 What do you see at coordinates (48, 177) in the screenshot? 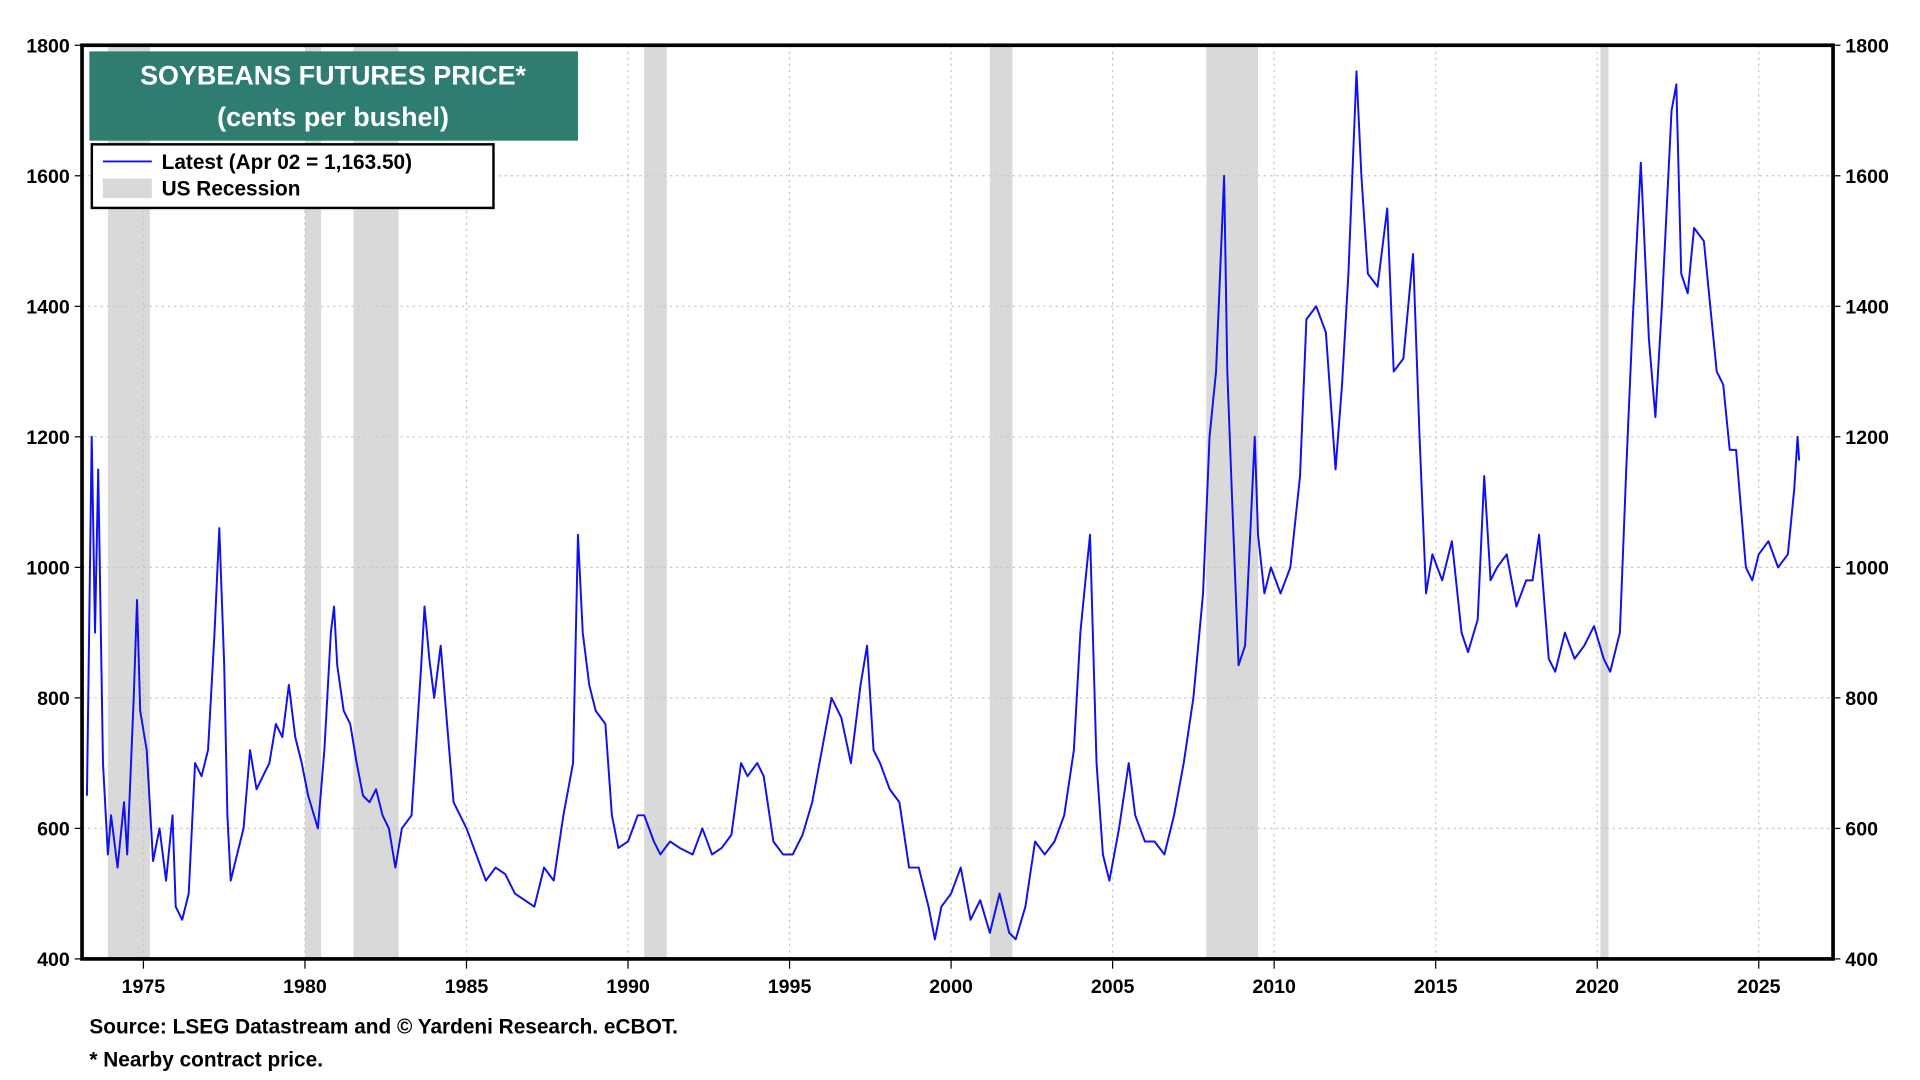
I see `y-tick-label-left: 1600` at bounding box center [48, 177].